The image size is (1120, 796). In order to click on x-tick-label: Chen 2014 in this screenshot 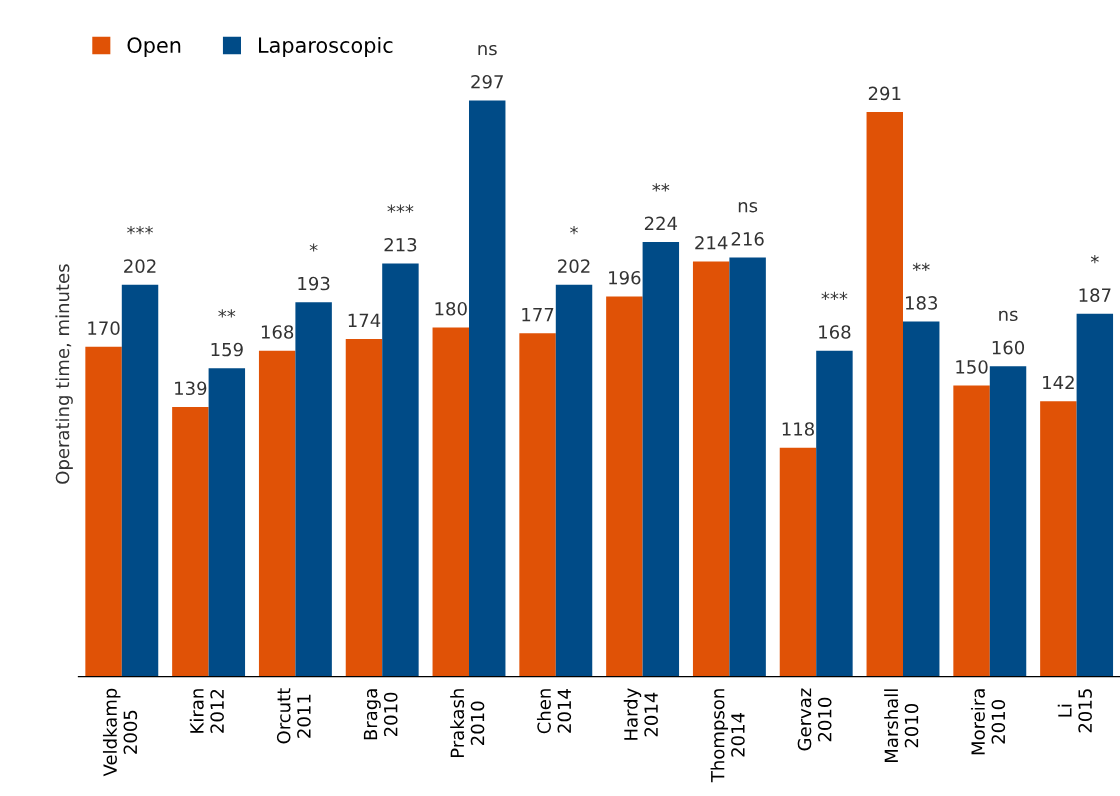, I will do `click(554, 711)`.